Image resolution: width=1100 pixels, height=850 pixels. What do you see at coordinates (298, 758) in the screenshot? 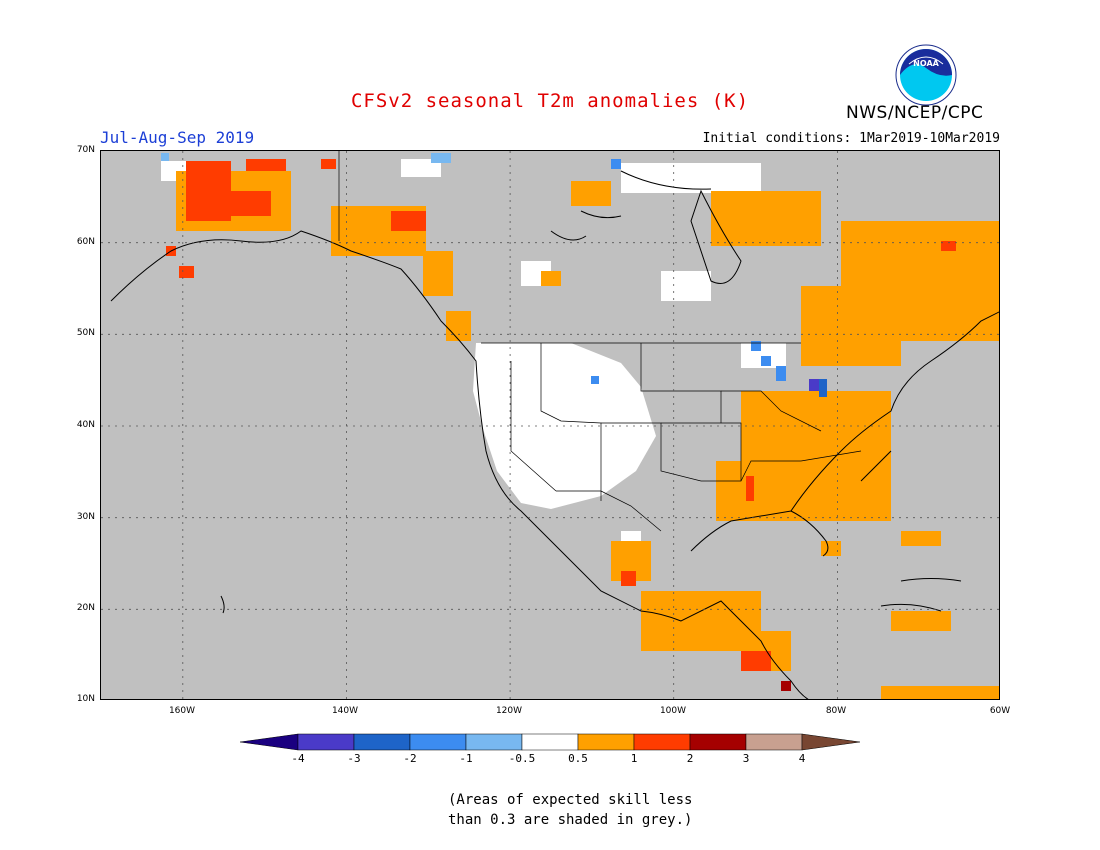
I see `colorbar-label: -4` at bounding box center [298, 758].